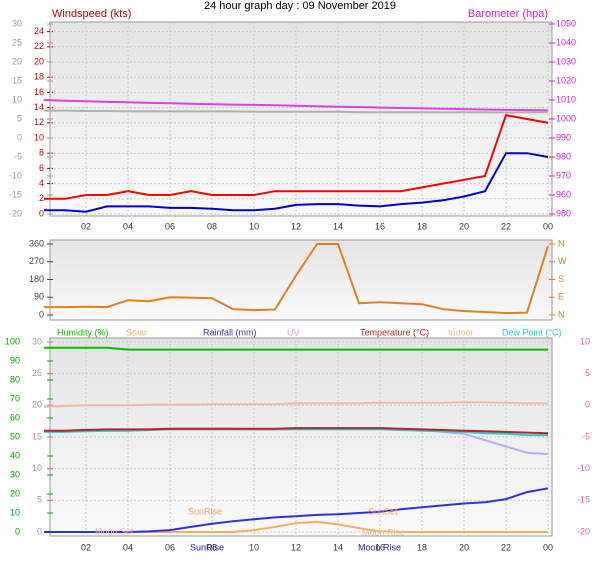 Image resolution: width=608 pixels, height=561 pixels. What do you see at coordinates (300, 6) in the screenshot?
I see `chart-title: 24 hour graph day : 09 November 2019` at bounding box center [300, 6].